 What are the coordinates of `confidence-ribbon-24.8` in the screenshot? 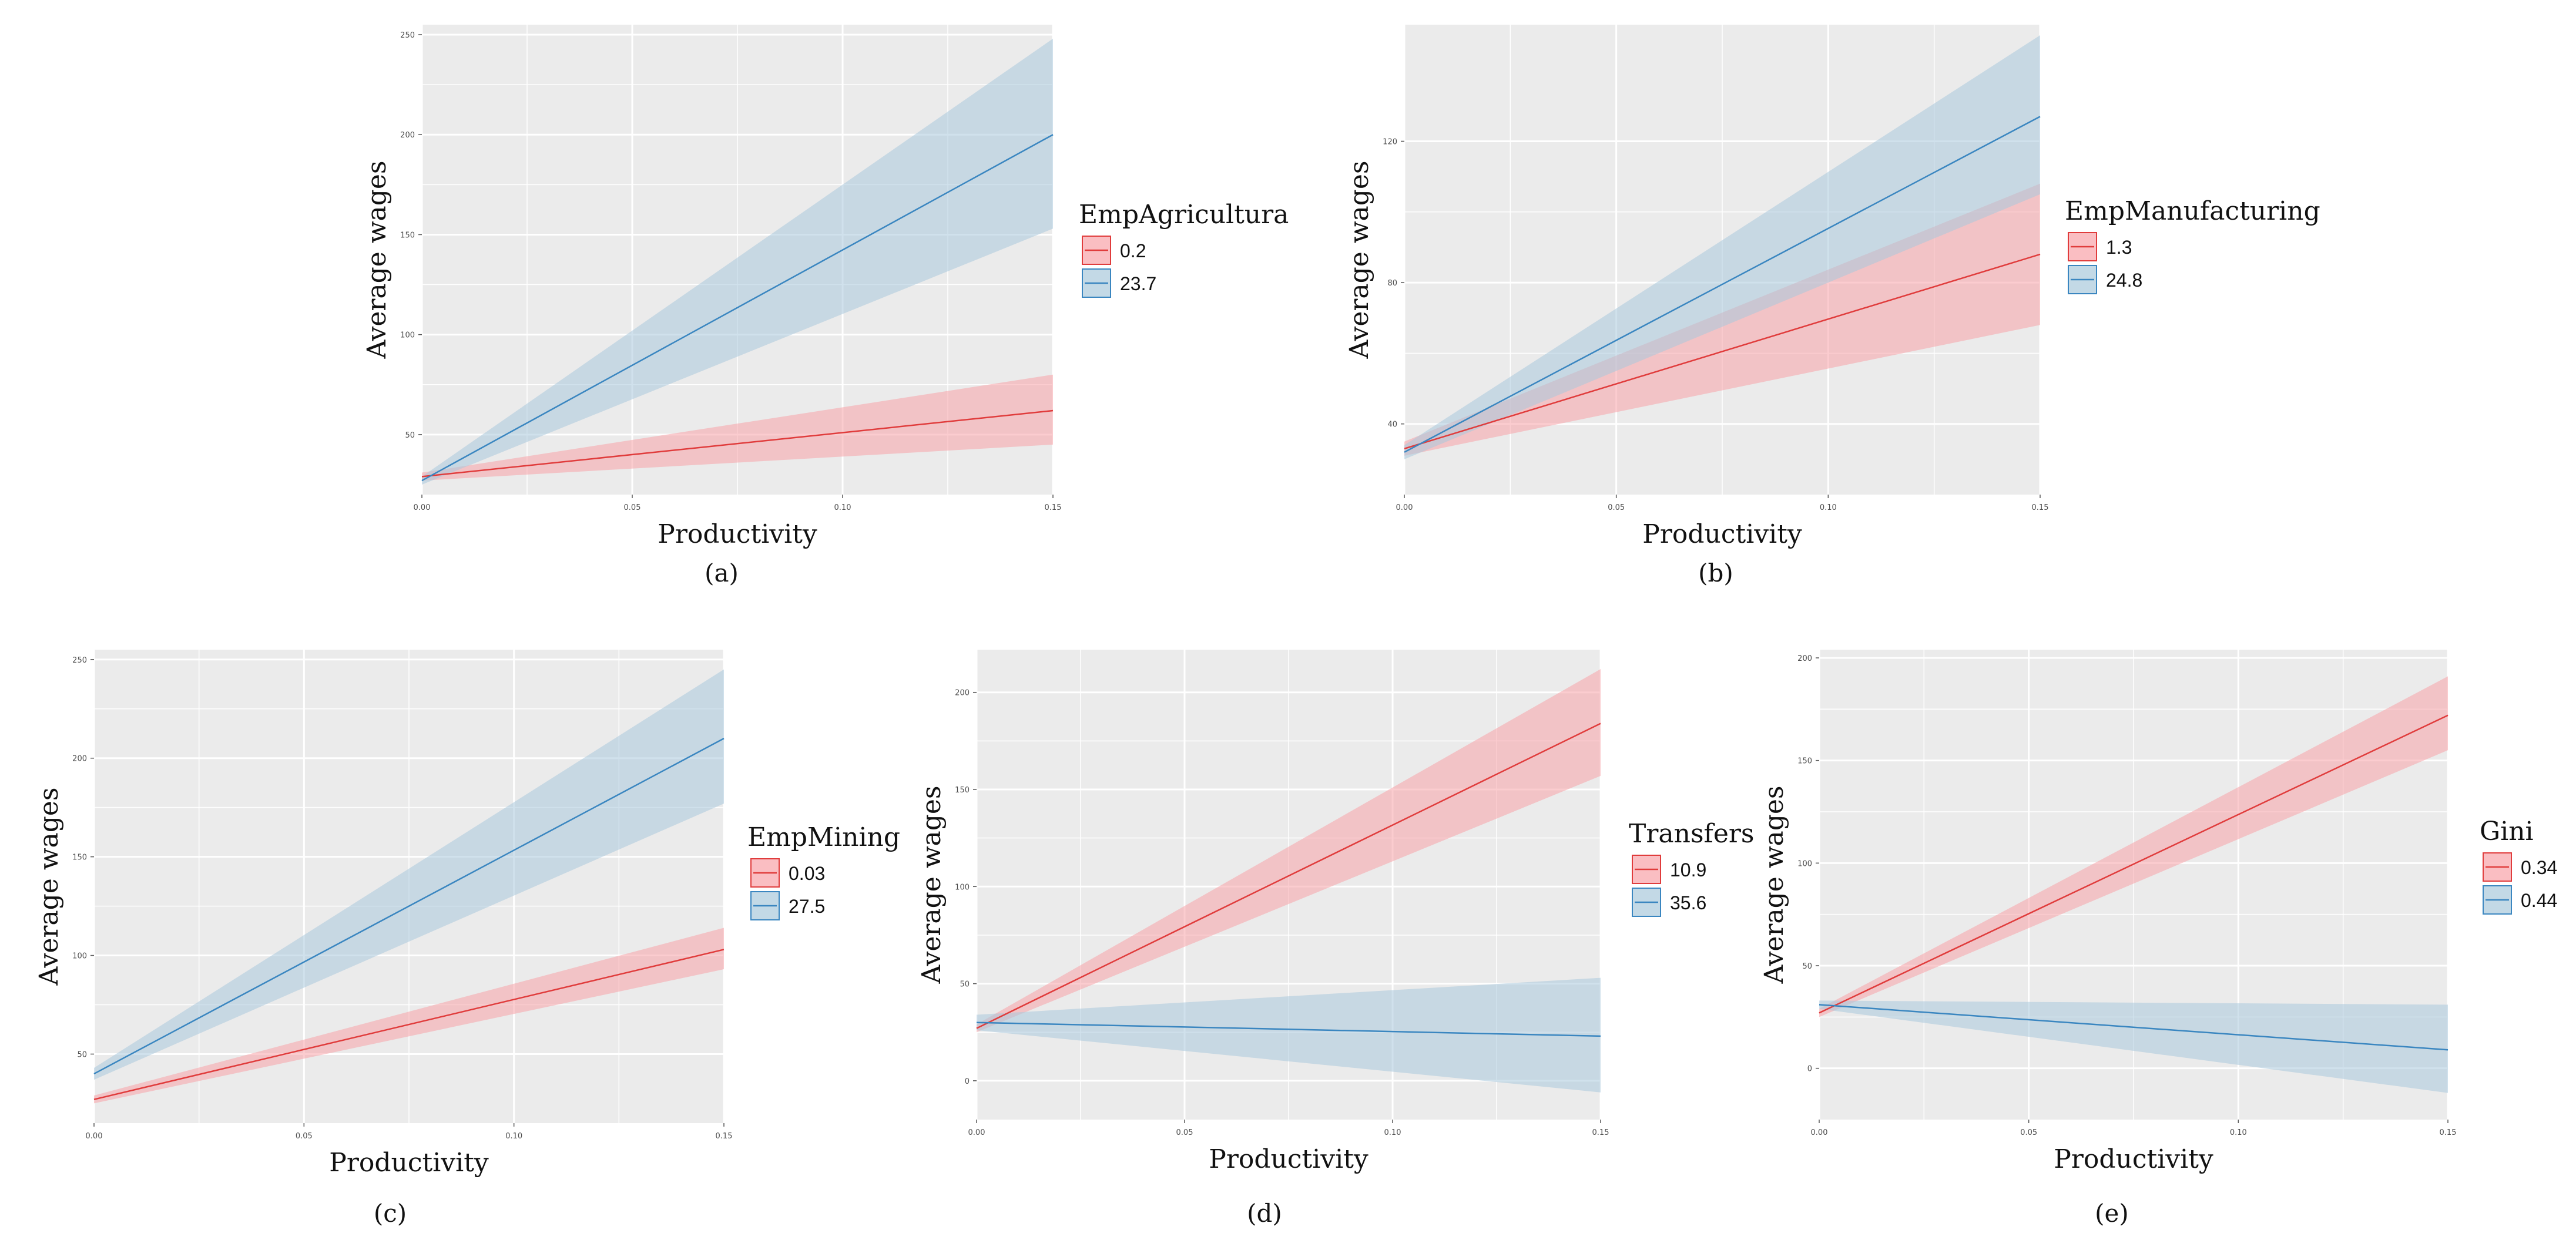 It's located at (1722, 247).